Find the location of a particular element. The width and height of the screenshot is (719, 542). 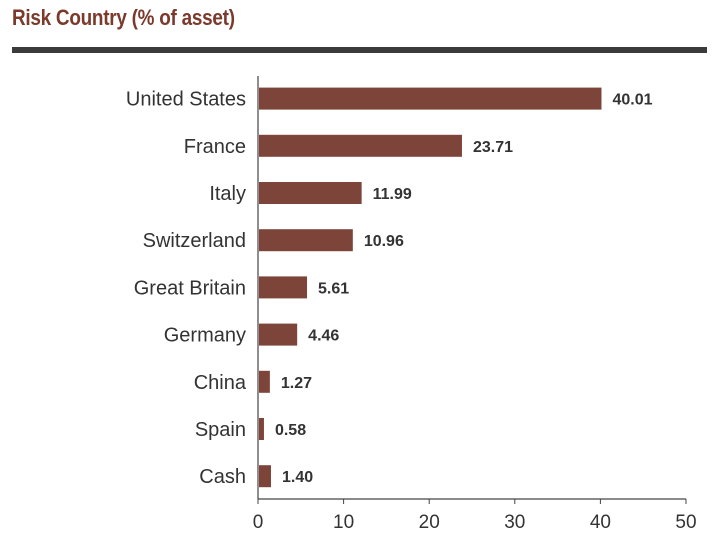

value-label: 0.58 is located at coordinates (290, 430).